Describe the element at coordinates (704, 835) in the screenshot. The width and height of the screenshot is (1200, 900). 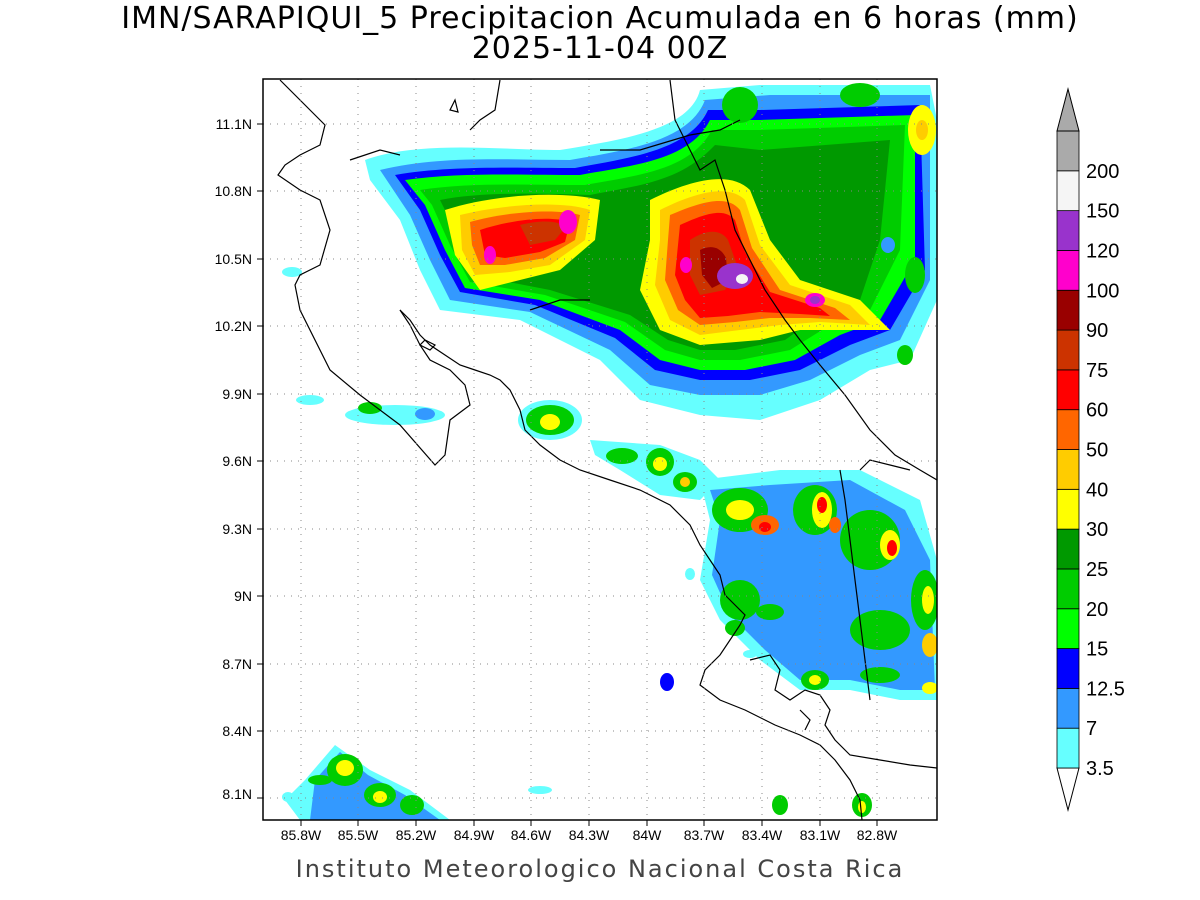
I see `lon-tick-label: 83.7W` at that location.